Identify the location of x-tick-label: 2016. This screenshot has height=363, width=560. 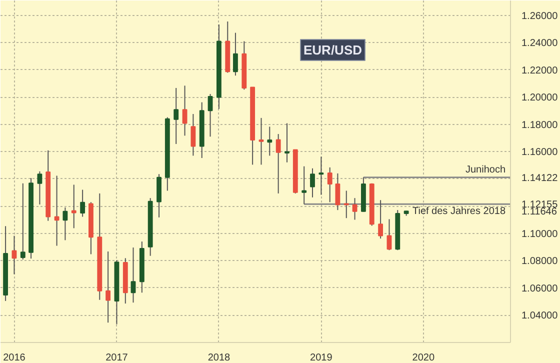
(14, 357).